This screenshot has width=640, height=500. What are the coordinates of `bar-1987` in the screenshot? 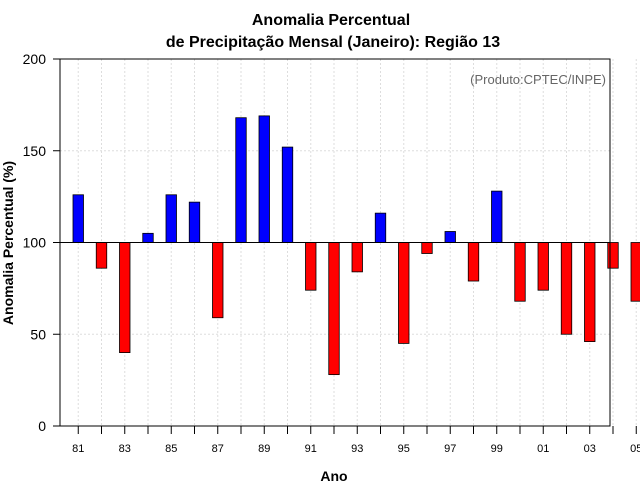 It's located at (218, 280).